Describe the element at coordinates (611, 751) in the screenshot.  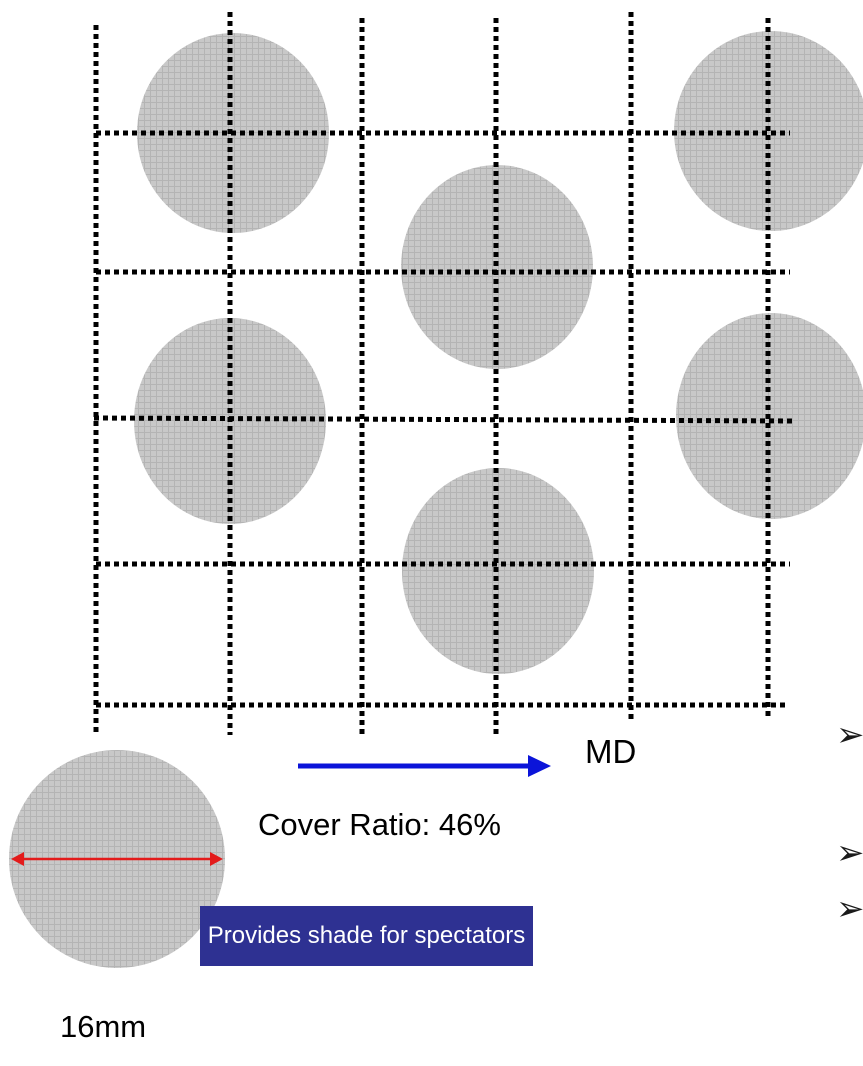
I see `direction-label: MD` at that location.